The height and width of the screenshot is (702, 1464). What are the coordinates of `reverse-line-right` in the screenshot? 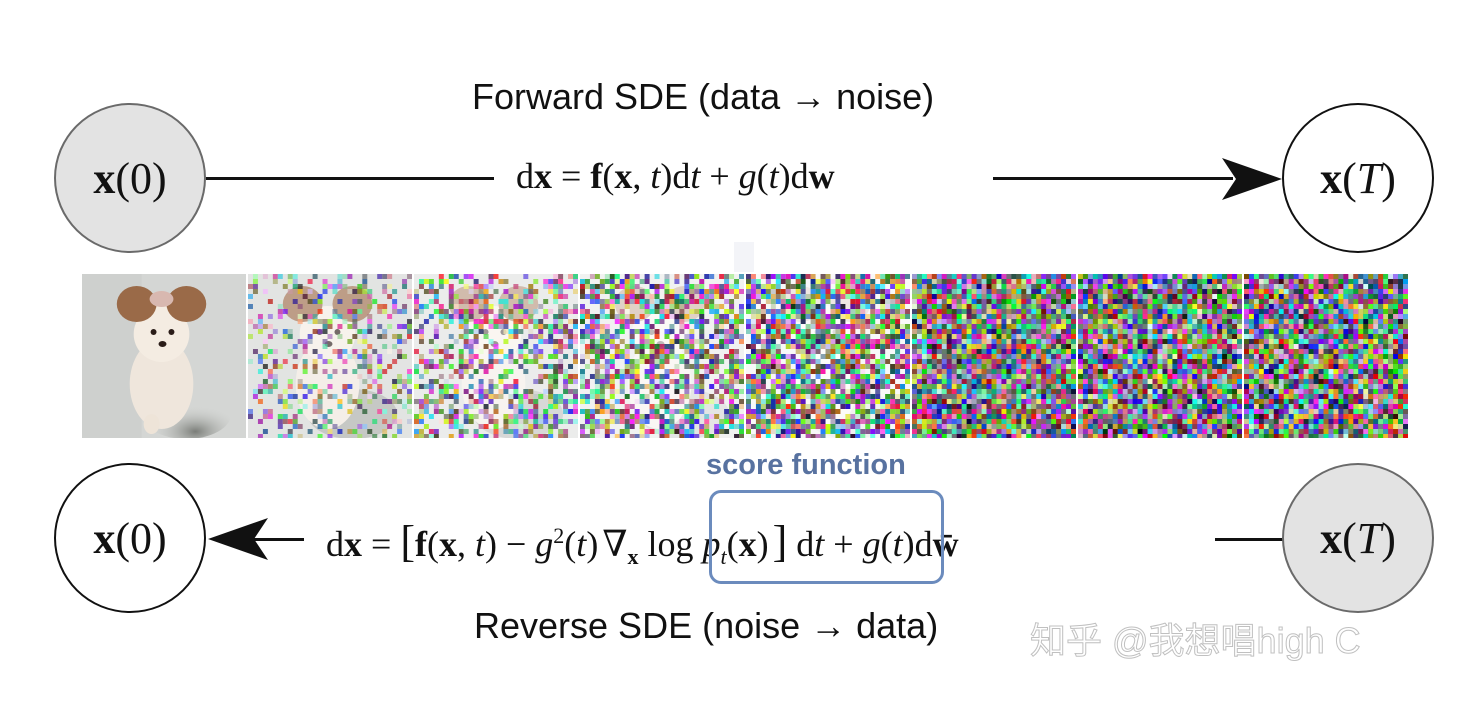 It's located at (1249, 539).